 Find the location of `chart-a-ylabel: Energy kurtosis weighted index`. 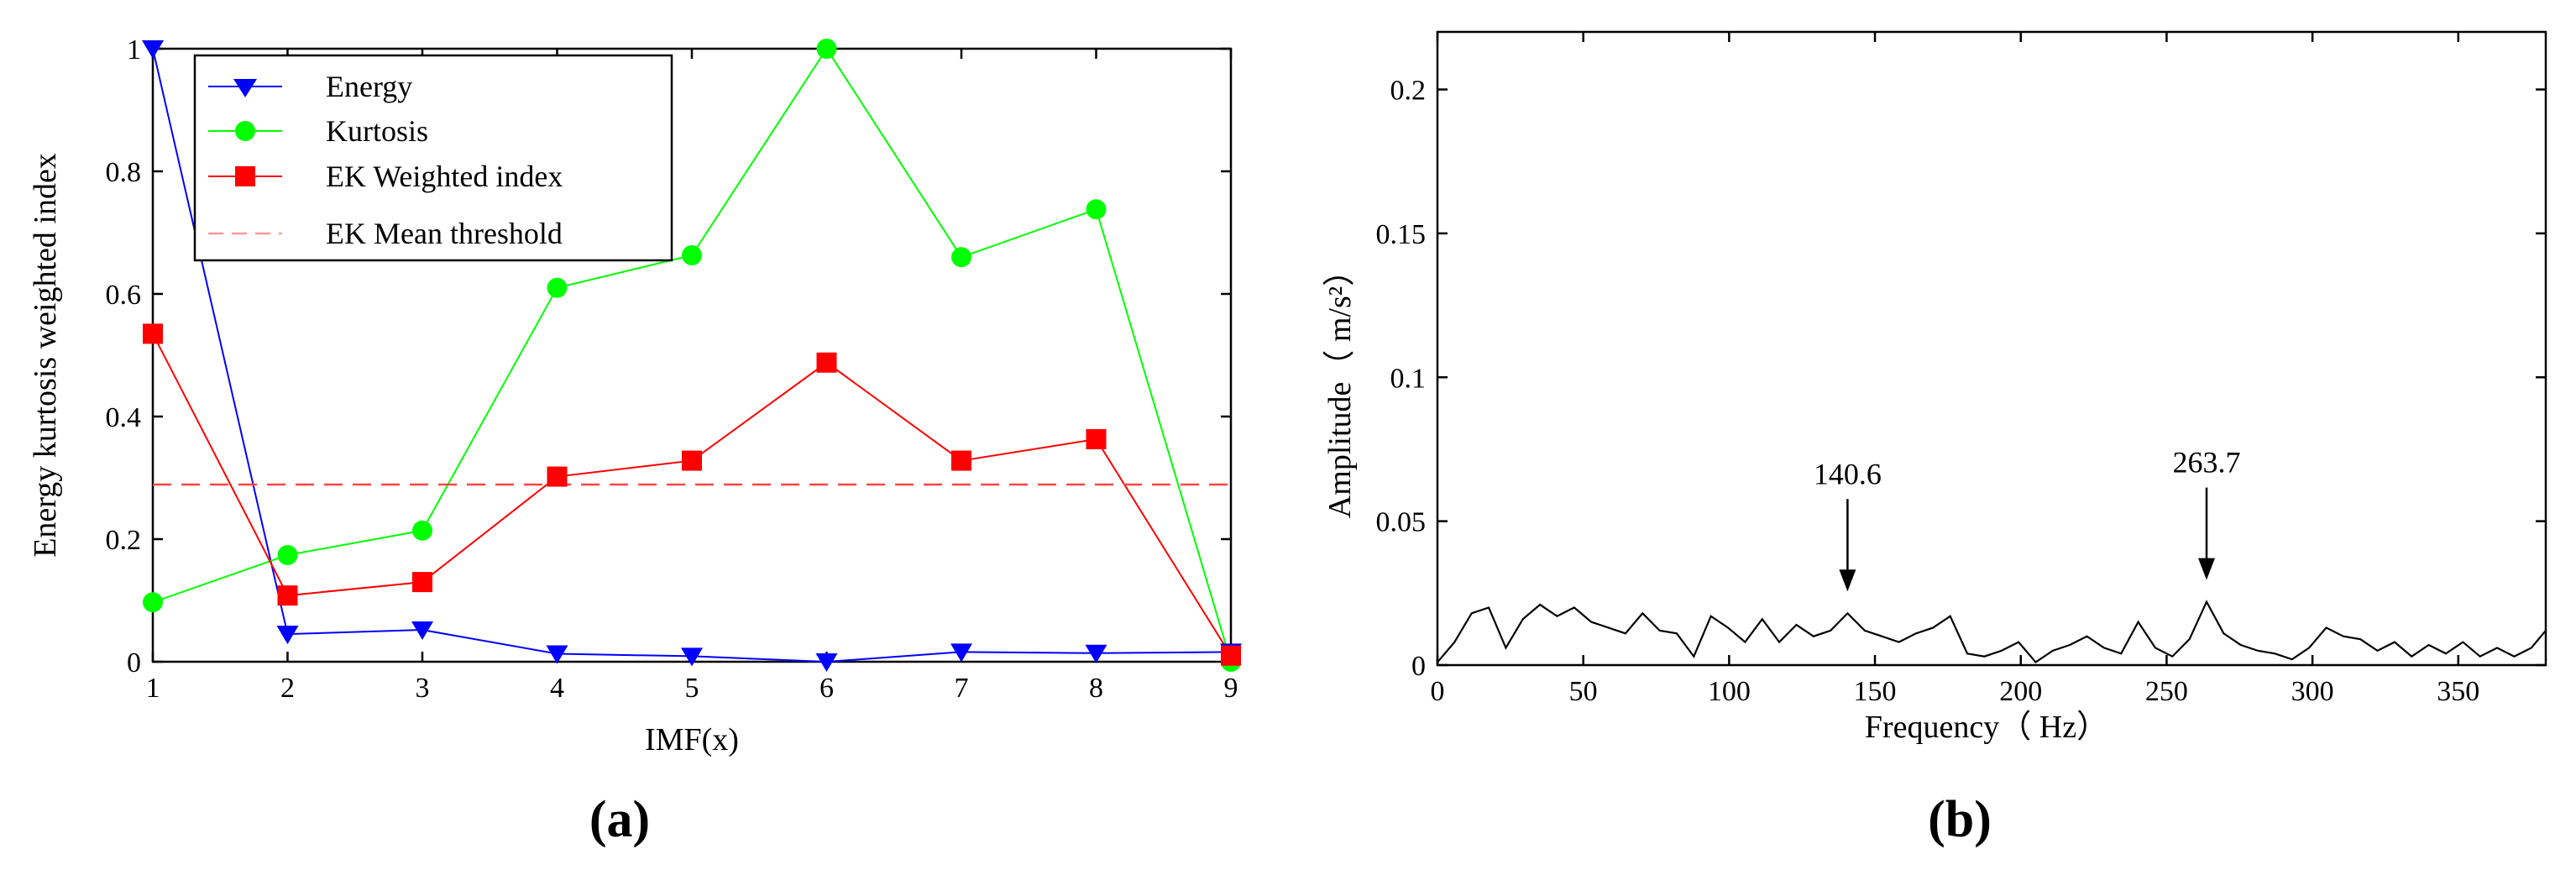

chart-a-ylabel: Energy kurtosis weighted index is located at coordinates (46, 355).